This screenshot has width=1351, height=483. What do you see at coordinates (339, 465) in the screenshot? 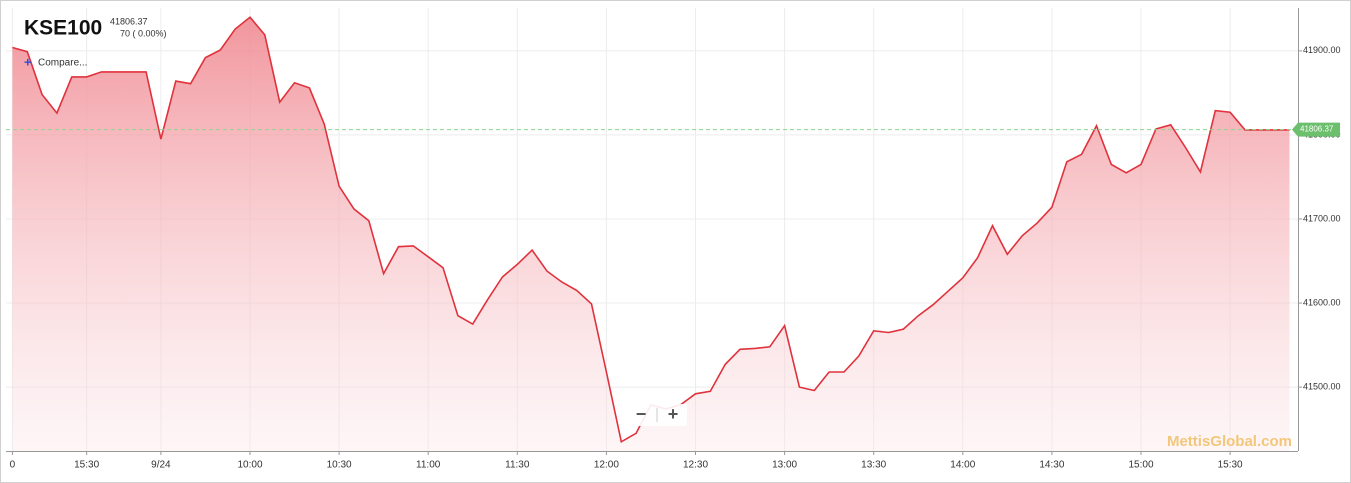
I see `x-tick-label: 10:30` at bounding box center [339, 465].